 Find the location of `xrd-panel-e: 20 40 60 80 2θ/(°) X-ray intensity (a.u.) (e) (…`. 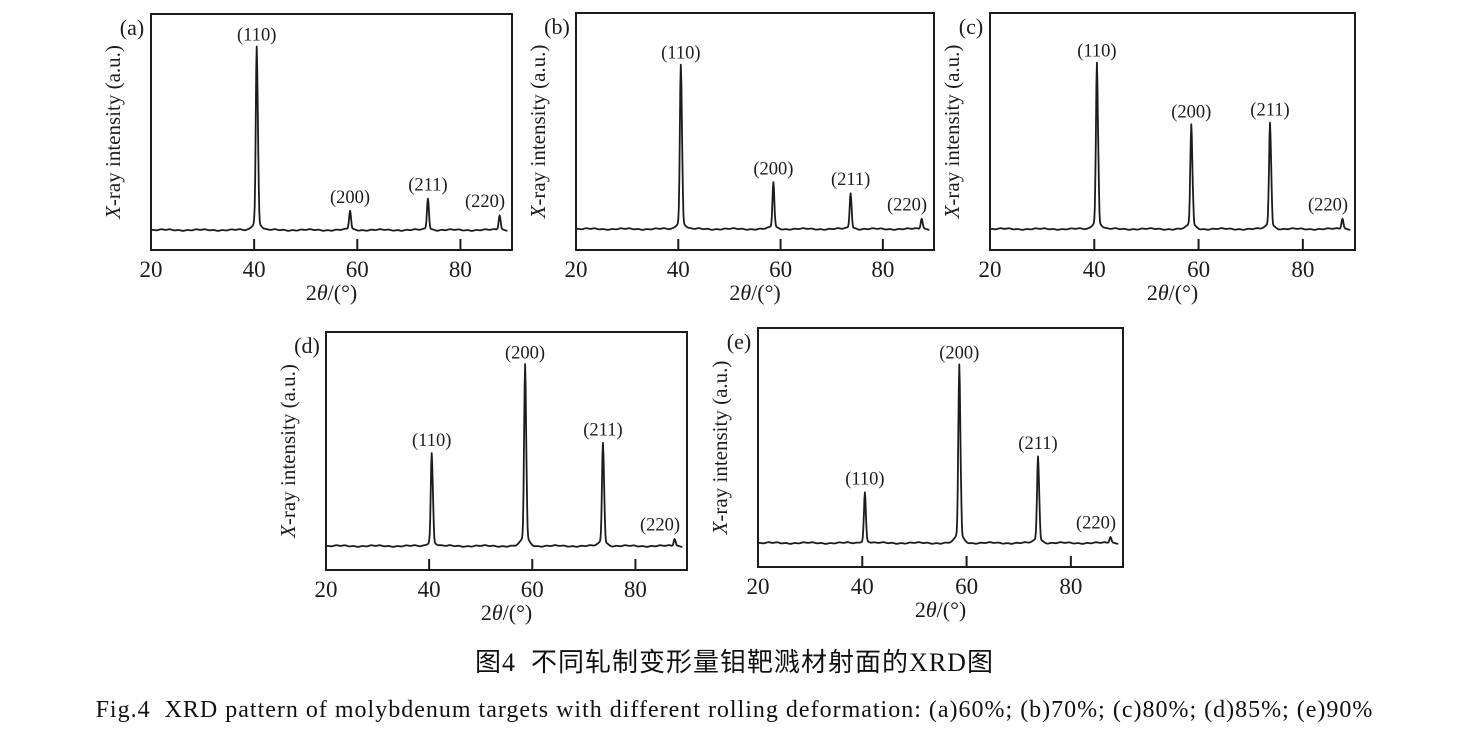

xrd-panel-e: 20 40 60 80 2θ/(°) X-ray intensity (a.u.) (e) (… is located at coordinates (913, 468).